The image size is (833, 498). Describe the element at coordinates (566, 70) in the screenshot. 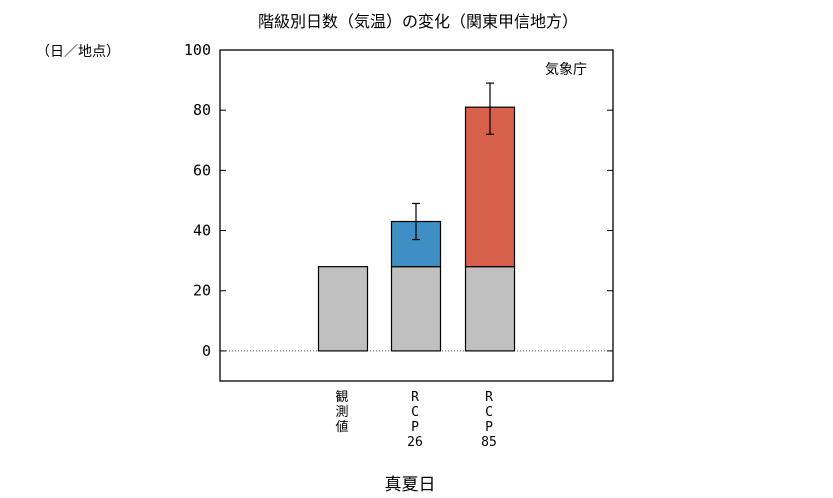

I see `source-label: 気象庁` at that location.